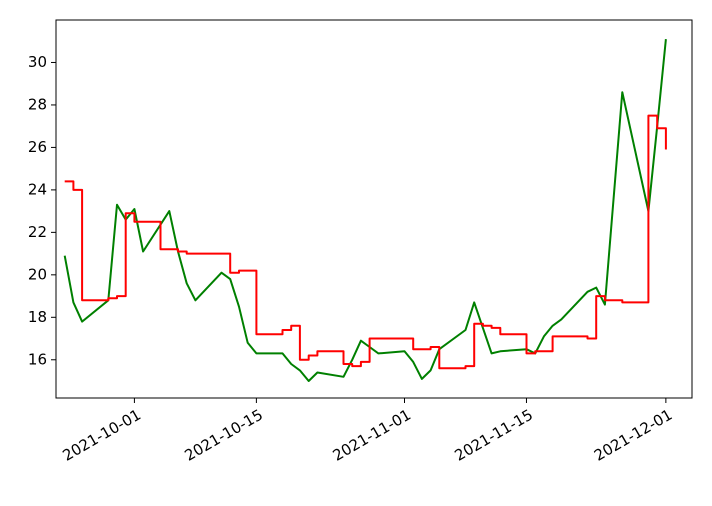 This screenshot has height=506, width=712. Describe the element at coordinates (37, 274) in the screenshot. I see `y-tick-label: 20` at that location.